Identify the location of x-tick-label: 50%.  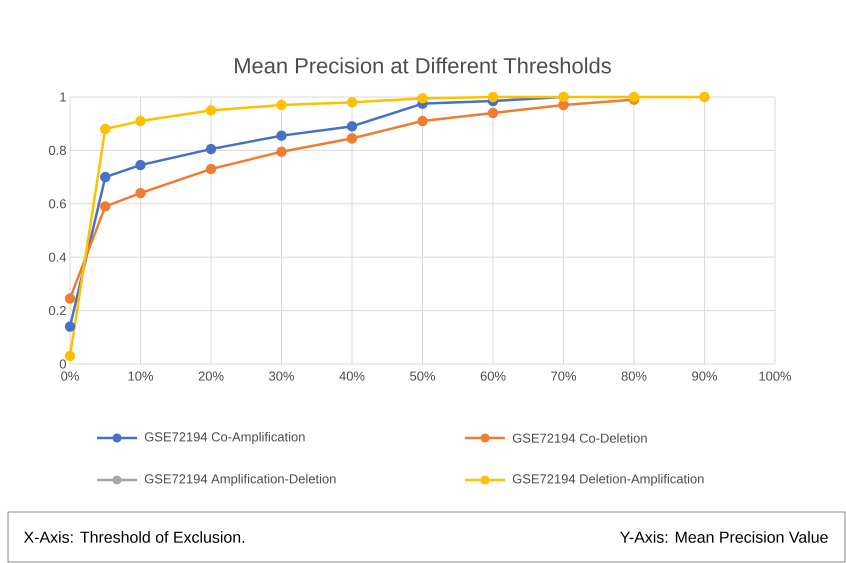
(423, 376).